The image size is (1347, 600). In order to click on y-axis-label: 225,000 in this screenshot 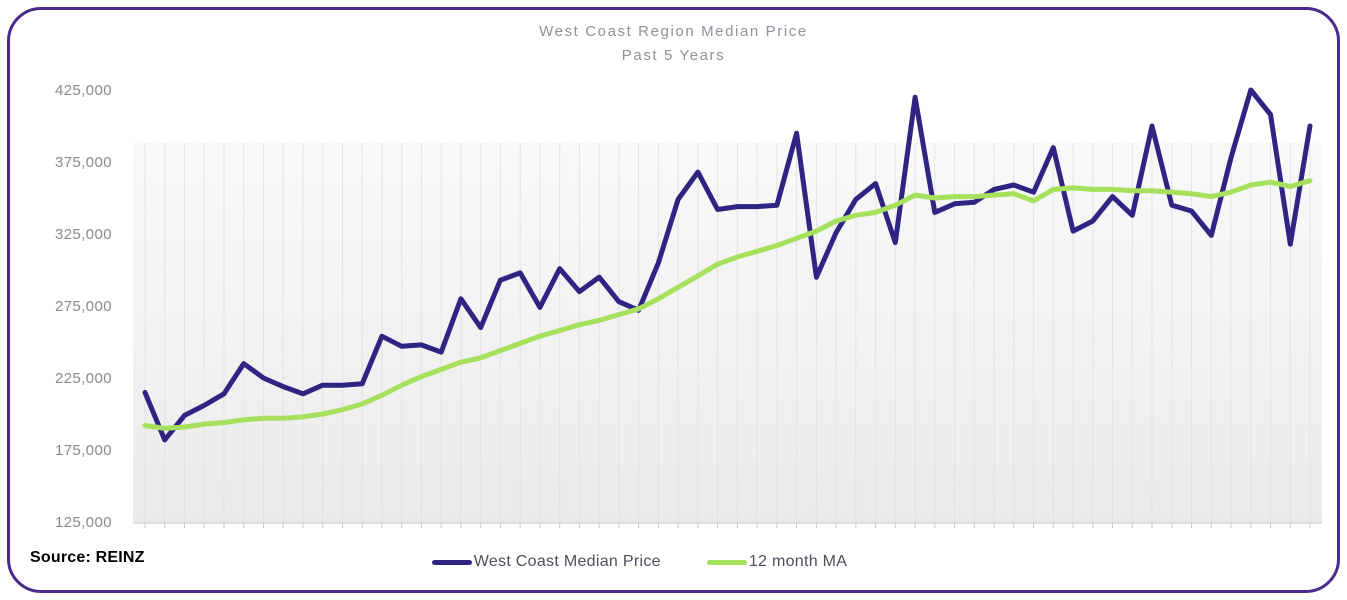, I will do `click(83, 378)`.